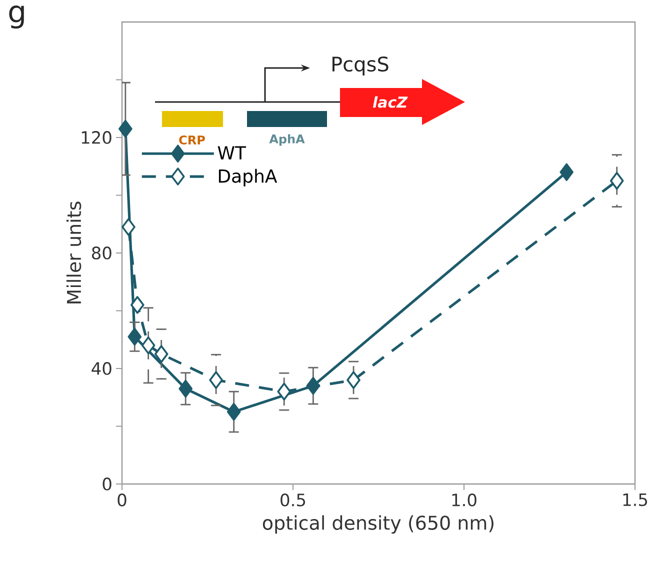 Image resolution: width=667 pixels, height=565 pixels. Describe the element at coordinates (97, 137) in the screenshot. I see `y-tick-label: 120` at that location.